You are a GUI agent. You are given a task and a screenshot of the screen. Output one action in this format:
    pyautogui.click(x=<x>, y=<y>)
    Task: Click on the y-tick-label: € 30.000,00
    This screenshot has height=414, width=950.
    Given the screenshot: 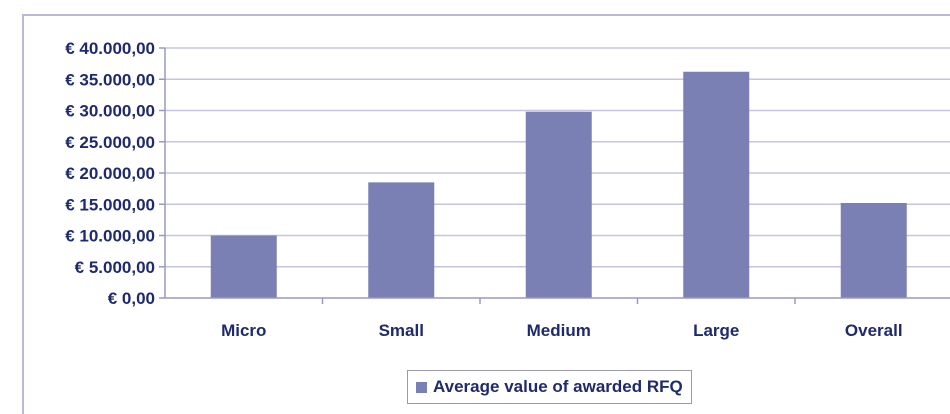 What is the action you would take?
    pyautogui.click(x=110, y=111)
    